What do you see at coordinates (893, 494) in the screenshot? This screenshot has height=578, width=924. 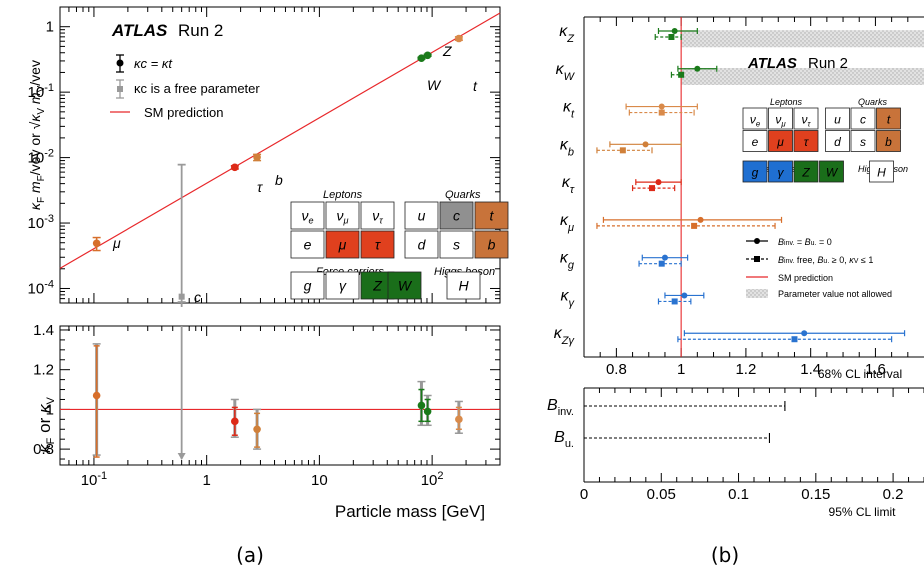 I see `x-tick-label: 0.2` at bounding box center [893, 494].